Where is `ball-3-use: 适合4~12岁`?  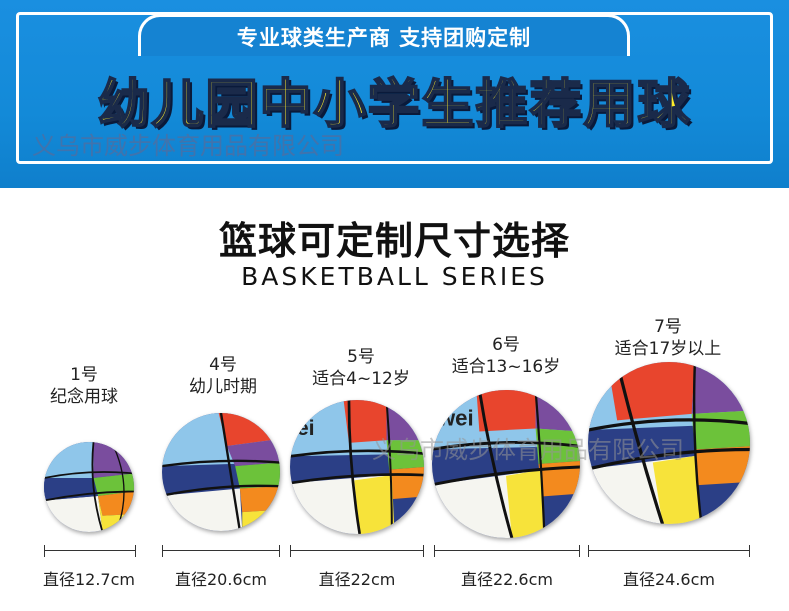 ball-3-use: 适合4~12岁 is located at coordinates (361, 379).